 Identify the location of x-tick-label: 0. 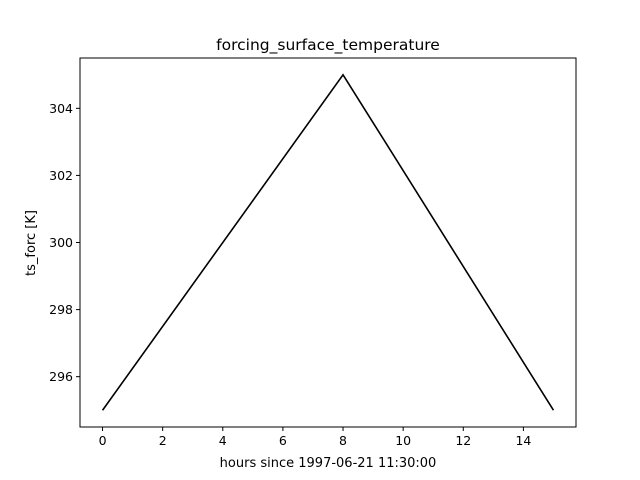
(103, 440).